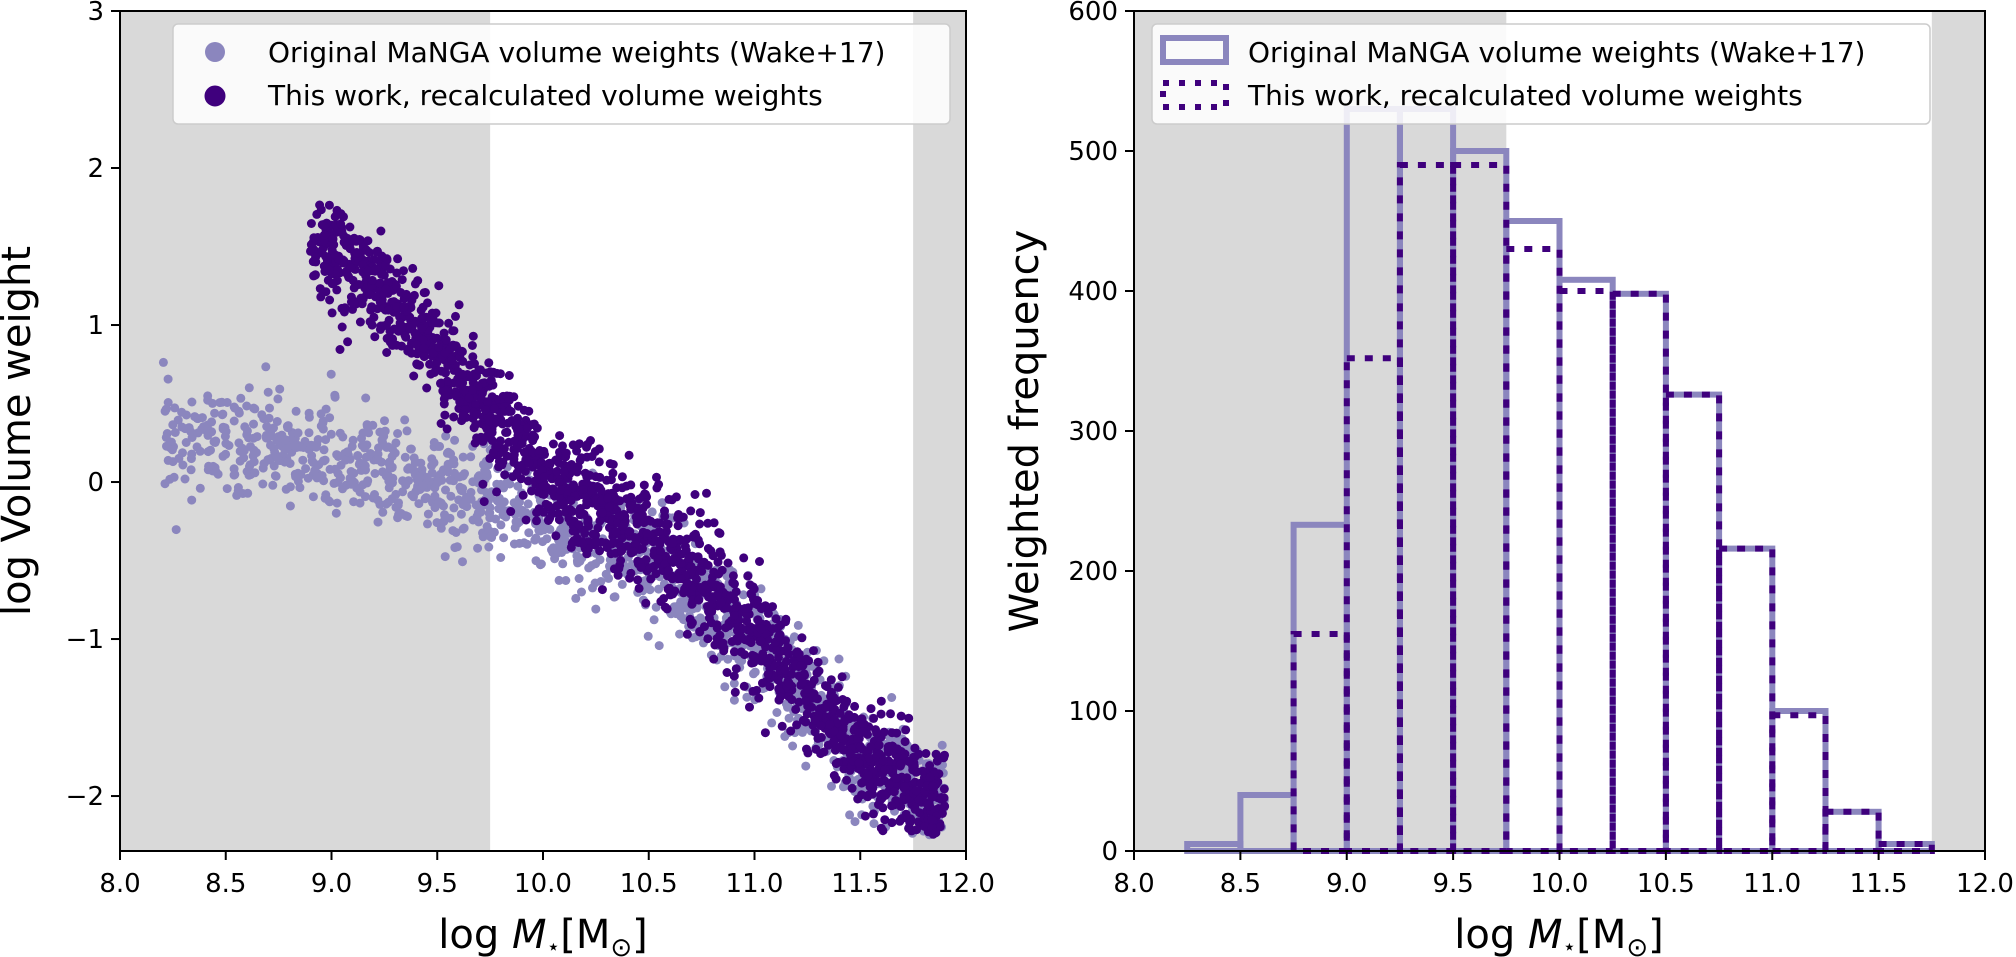 The height and width of the screenshot is (957, 2016). Describe the element at coordinates (215, 96) in the screenshot. I see `scatter-legend-marker-recalculated` at that location.